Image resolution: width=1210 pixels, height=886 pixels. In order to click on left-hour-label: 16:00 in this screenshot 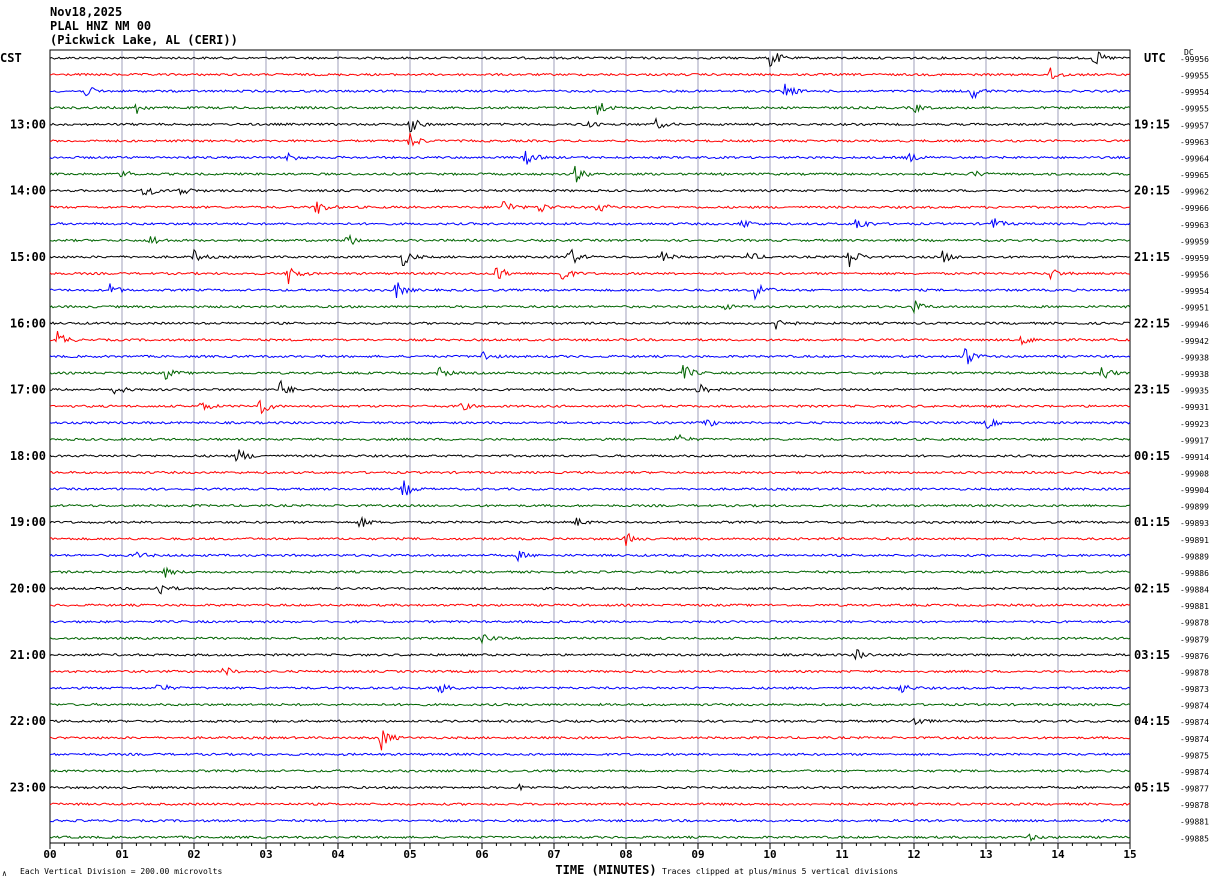, I will do `click(28, 323)`.